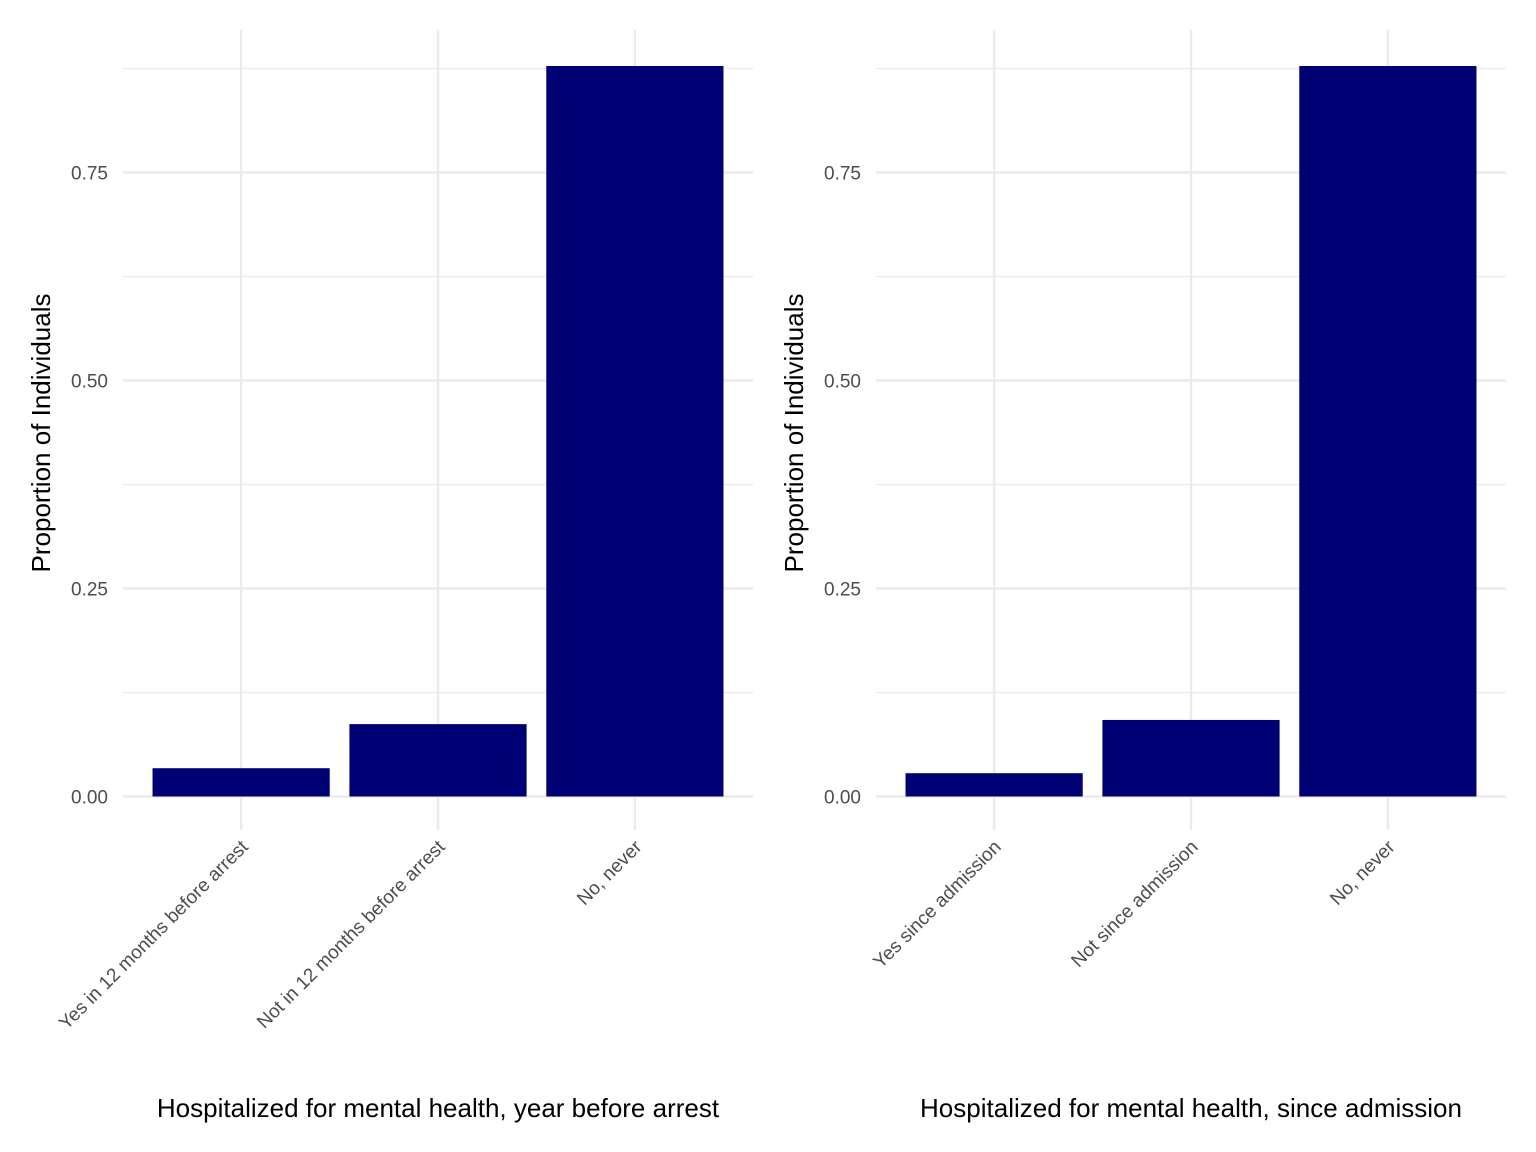 The image size is (1536, 1152). Describe the element at coordinates (351, 934) in the screenshot. I see `x-tick-label: Not in 12 months before arrest` at that location.